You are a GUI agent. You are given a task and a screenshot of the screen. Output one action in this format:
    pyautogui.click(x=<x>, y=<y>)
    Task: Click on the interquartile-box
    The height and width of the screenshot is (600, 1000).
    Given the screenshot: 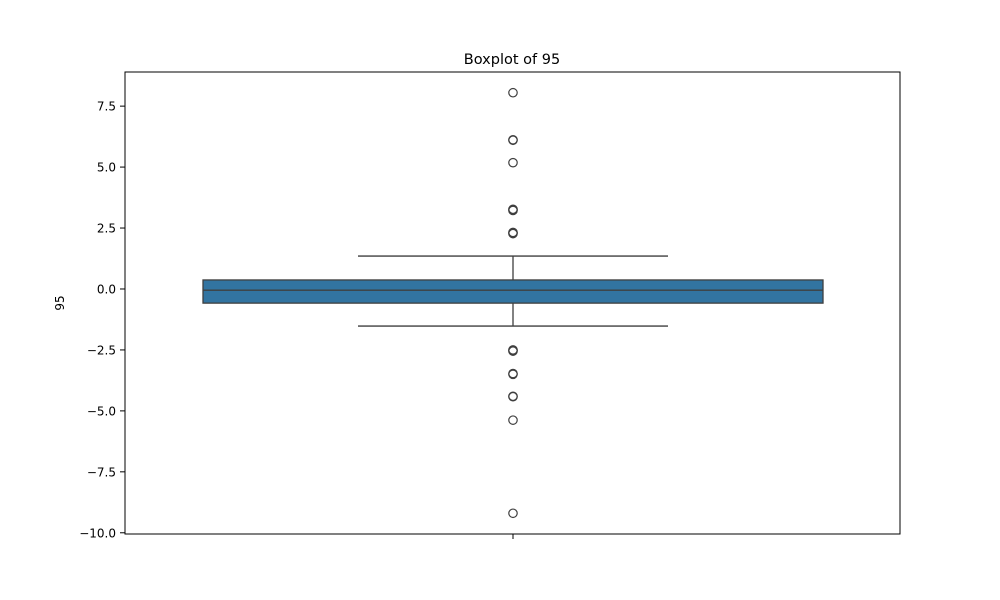 What is the action you would take?
    pyautogui.click(x=513, y=291)
    